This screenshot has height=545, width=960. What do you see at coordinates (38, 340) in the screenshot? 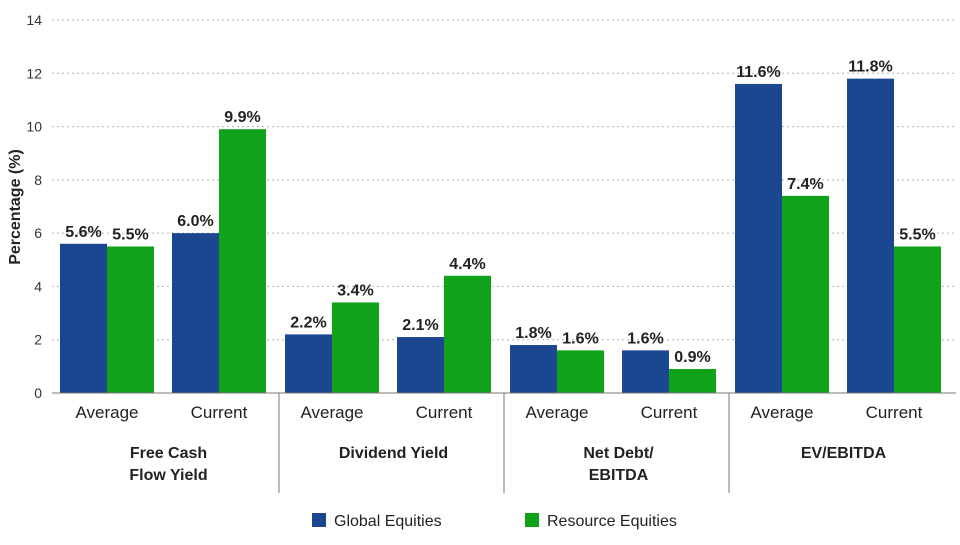
I see `y-tick-label: 2` at bounding box center [38, 340].